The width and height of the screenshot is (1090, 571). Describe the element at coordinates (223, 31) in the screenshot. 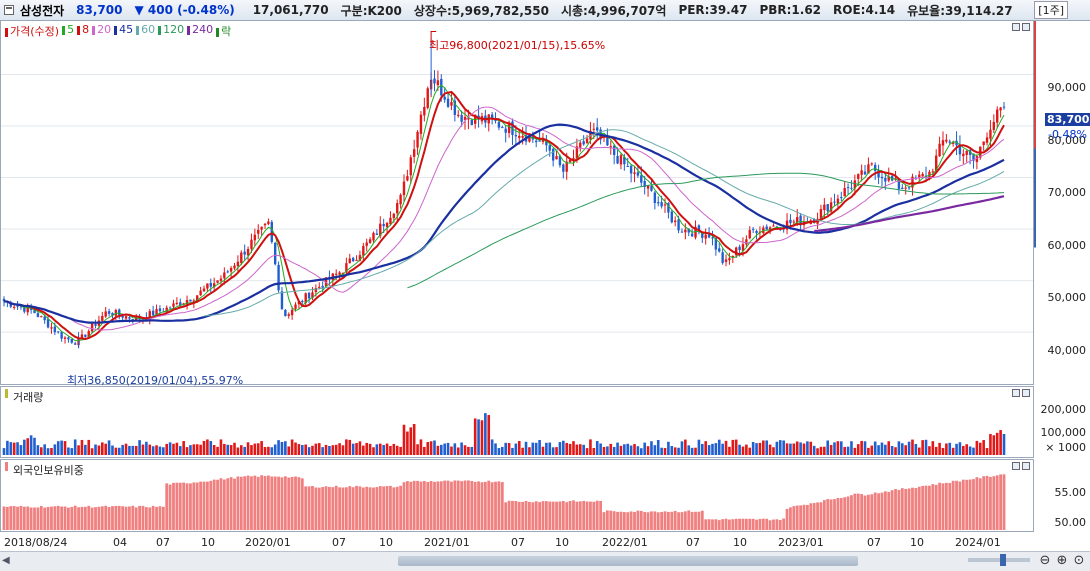

I see `legend-item: 락` at that location.